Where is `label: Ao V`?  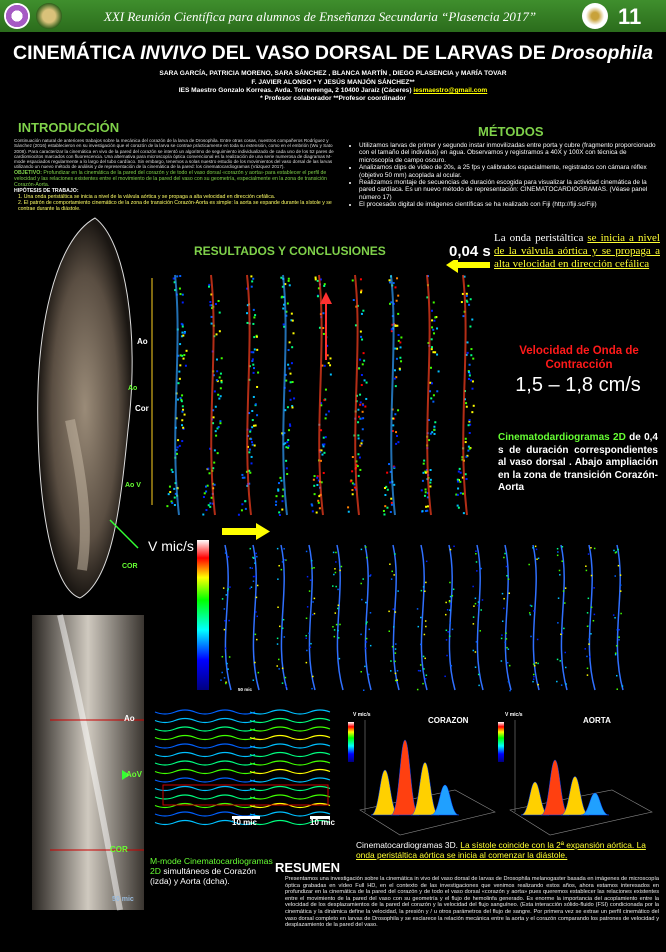
label: Ao V is located at coordinates (133, 485).